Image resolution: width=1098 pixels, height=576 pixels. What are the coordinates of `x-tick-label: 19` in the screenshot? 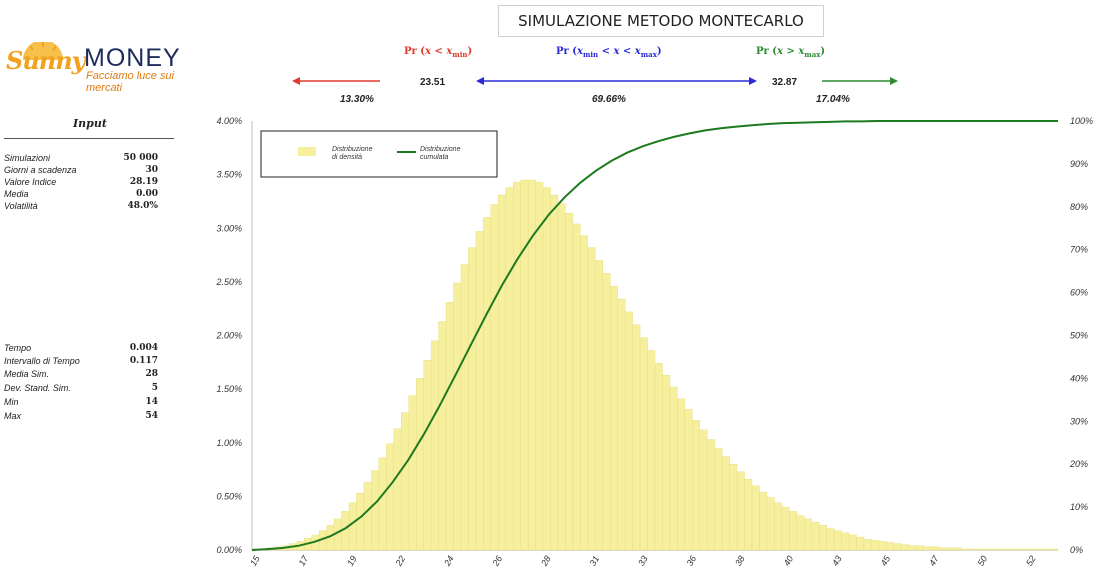 It's located at (352, 561).